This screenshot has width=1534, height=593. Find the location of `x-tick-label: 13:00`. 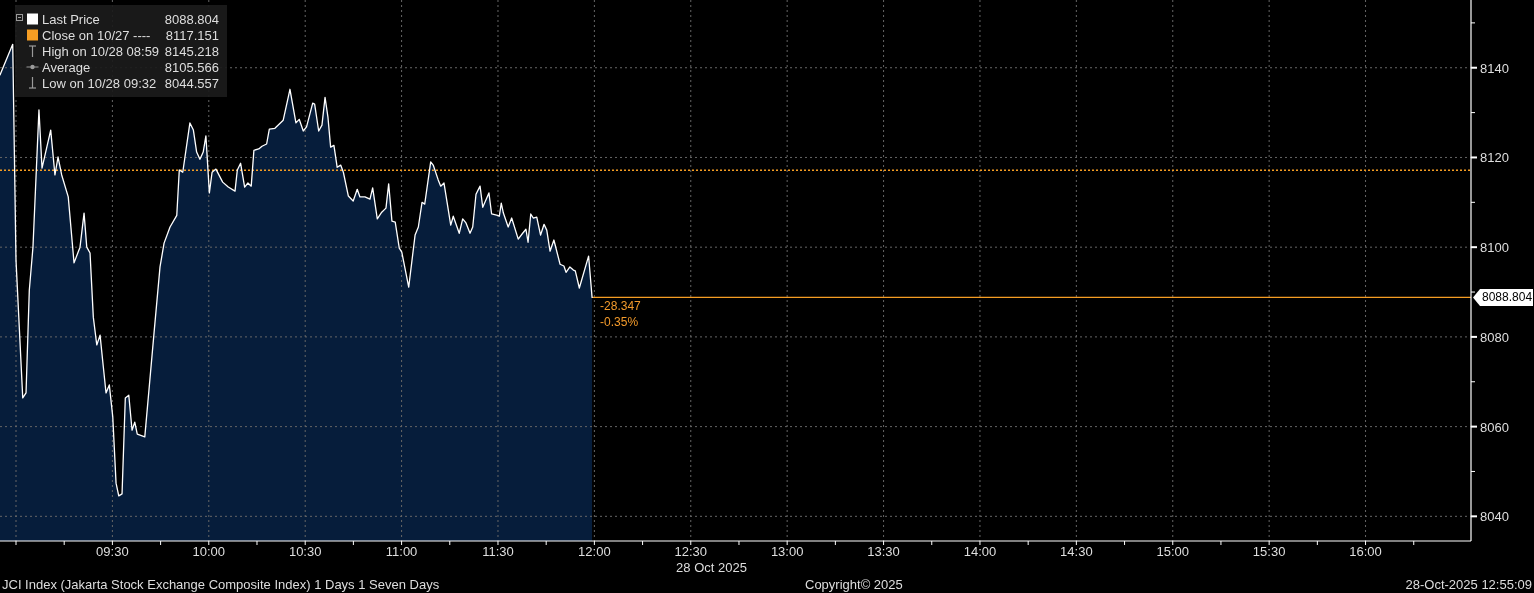

x-tick-label: 13:00 is located at coordinates (787, 551).